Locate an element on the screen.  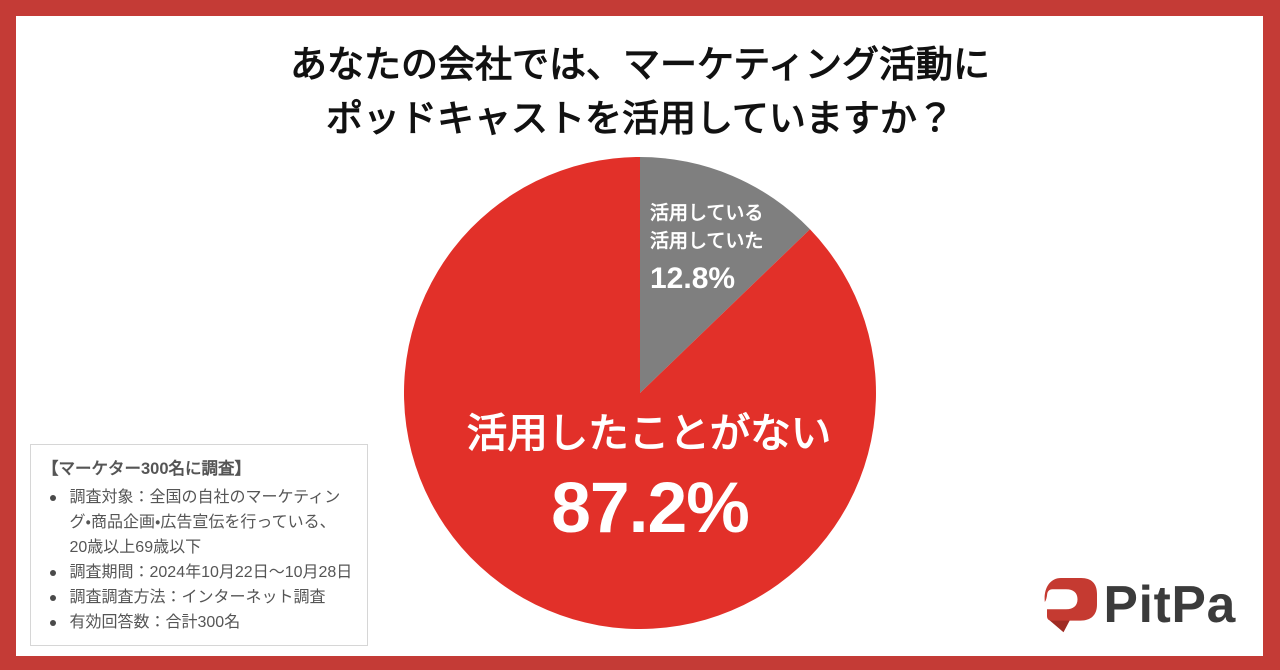
pitpa-speech-bubble-icon is located at coordinates (1070, 605).